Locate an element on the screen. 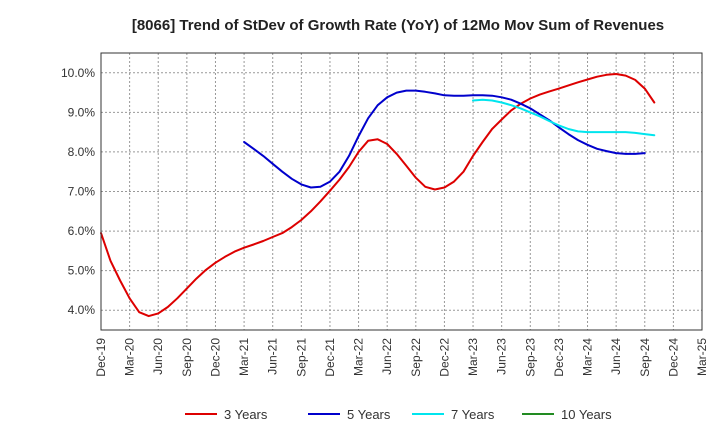  x-tick-label: Mar-25 is located at coordinates (702, 357).